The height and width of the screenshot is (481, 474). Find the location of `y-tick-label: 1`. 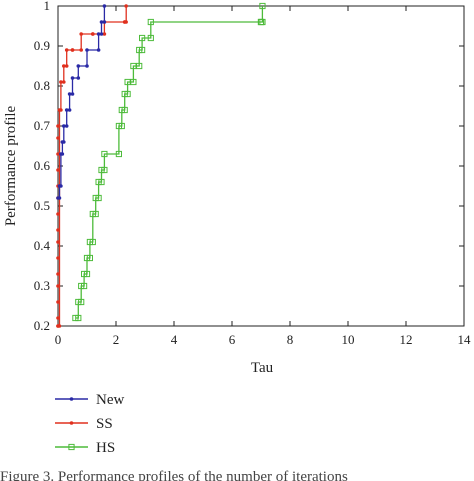

y-tick-label: 1 is located at coordinates (47, 6).